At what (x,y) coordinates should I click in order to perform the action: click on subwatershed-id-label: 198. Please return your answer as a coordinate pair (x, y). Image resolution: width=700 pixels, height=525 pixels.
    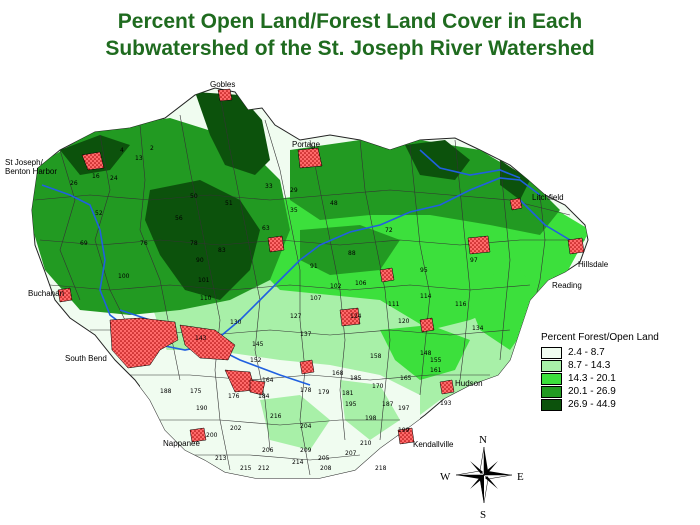
    Looking at the image, I should click on (371, 418).